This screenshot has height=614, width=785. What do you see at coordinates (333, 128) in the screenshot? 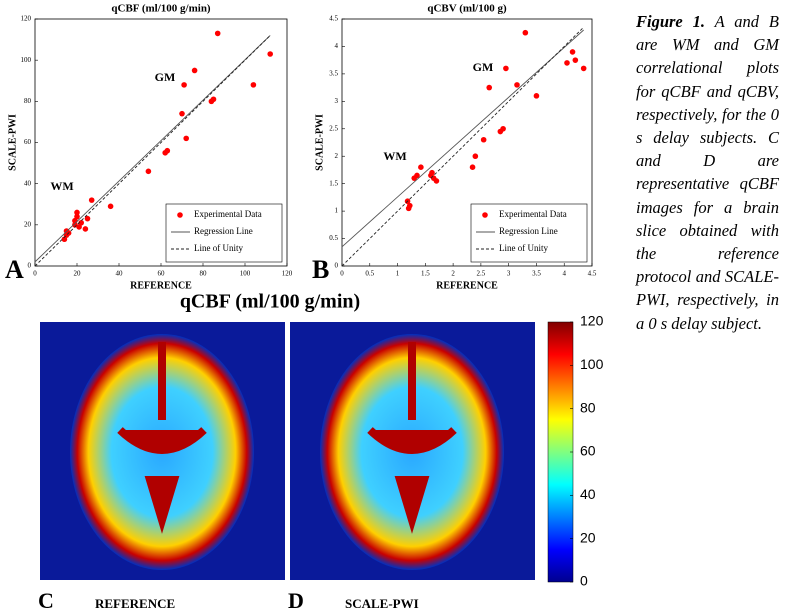
I see `y-tick-label: 2.5` at bounding box center [333, 128].